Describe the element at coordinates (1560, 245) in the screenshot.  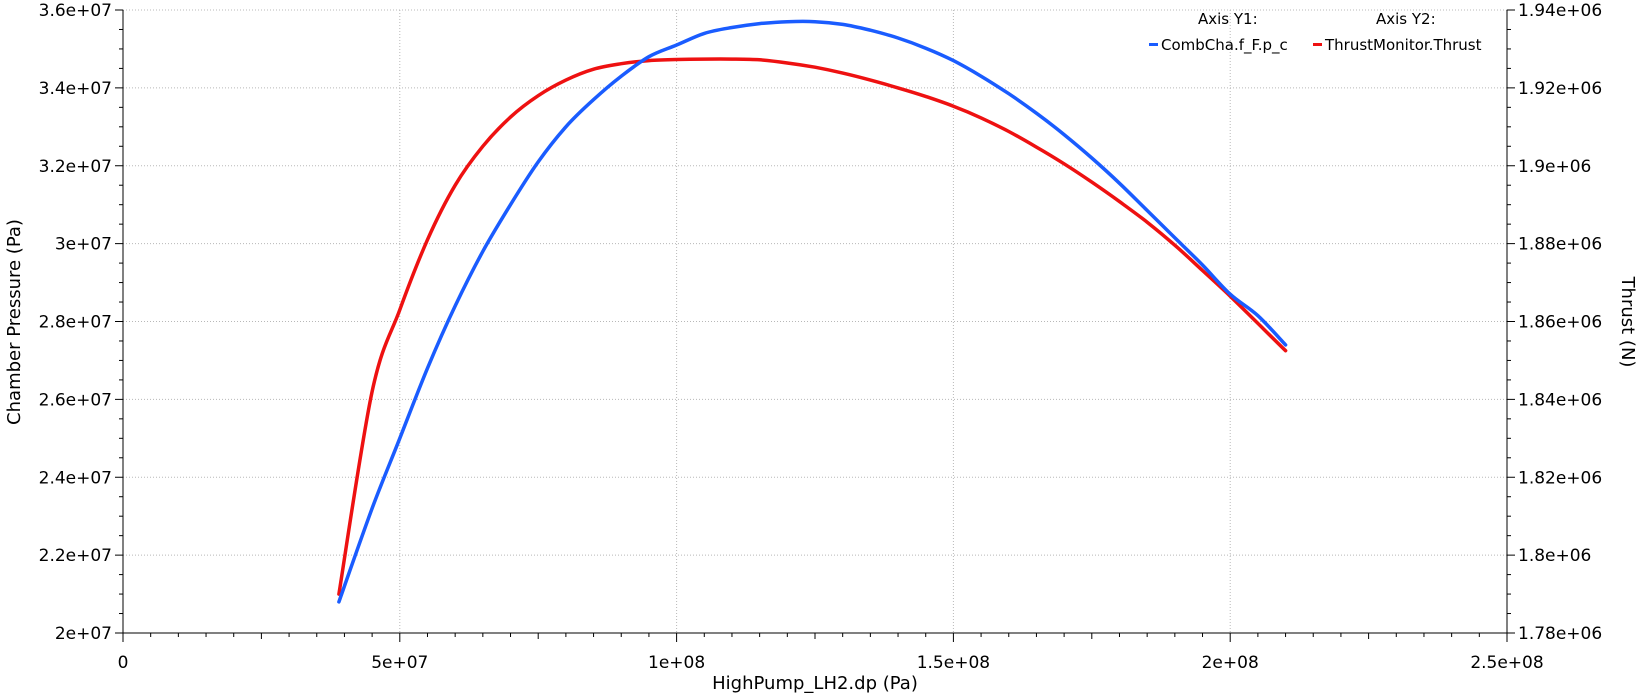
I see `y2-tick-label: 1.88e+06` at that location.